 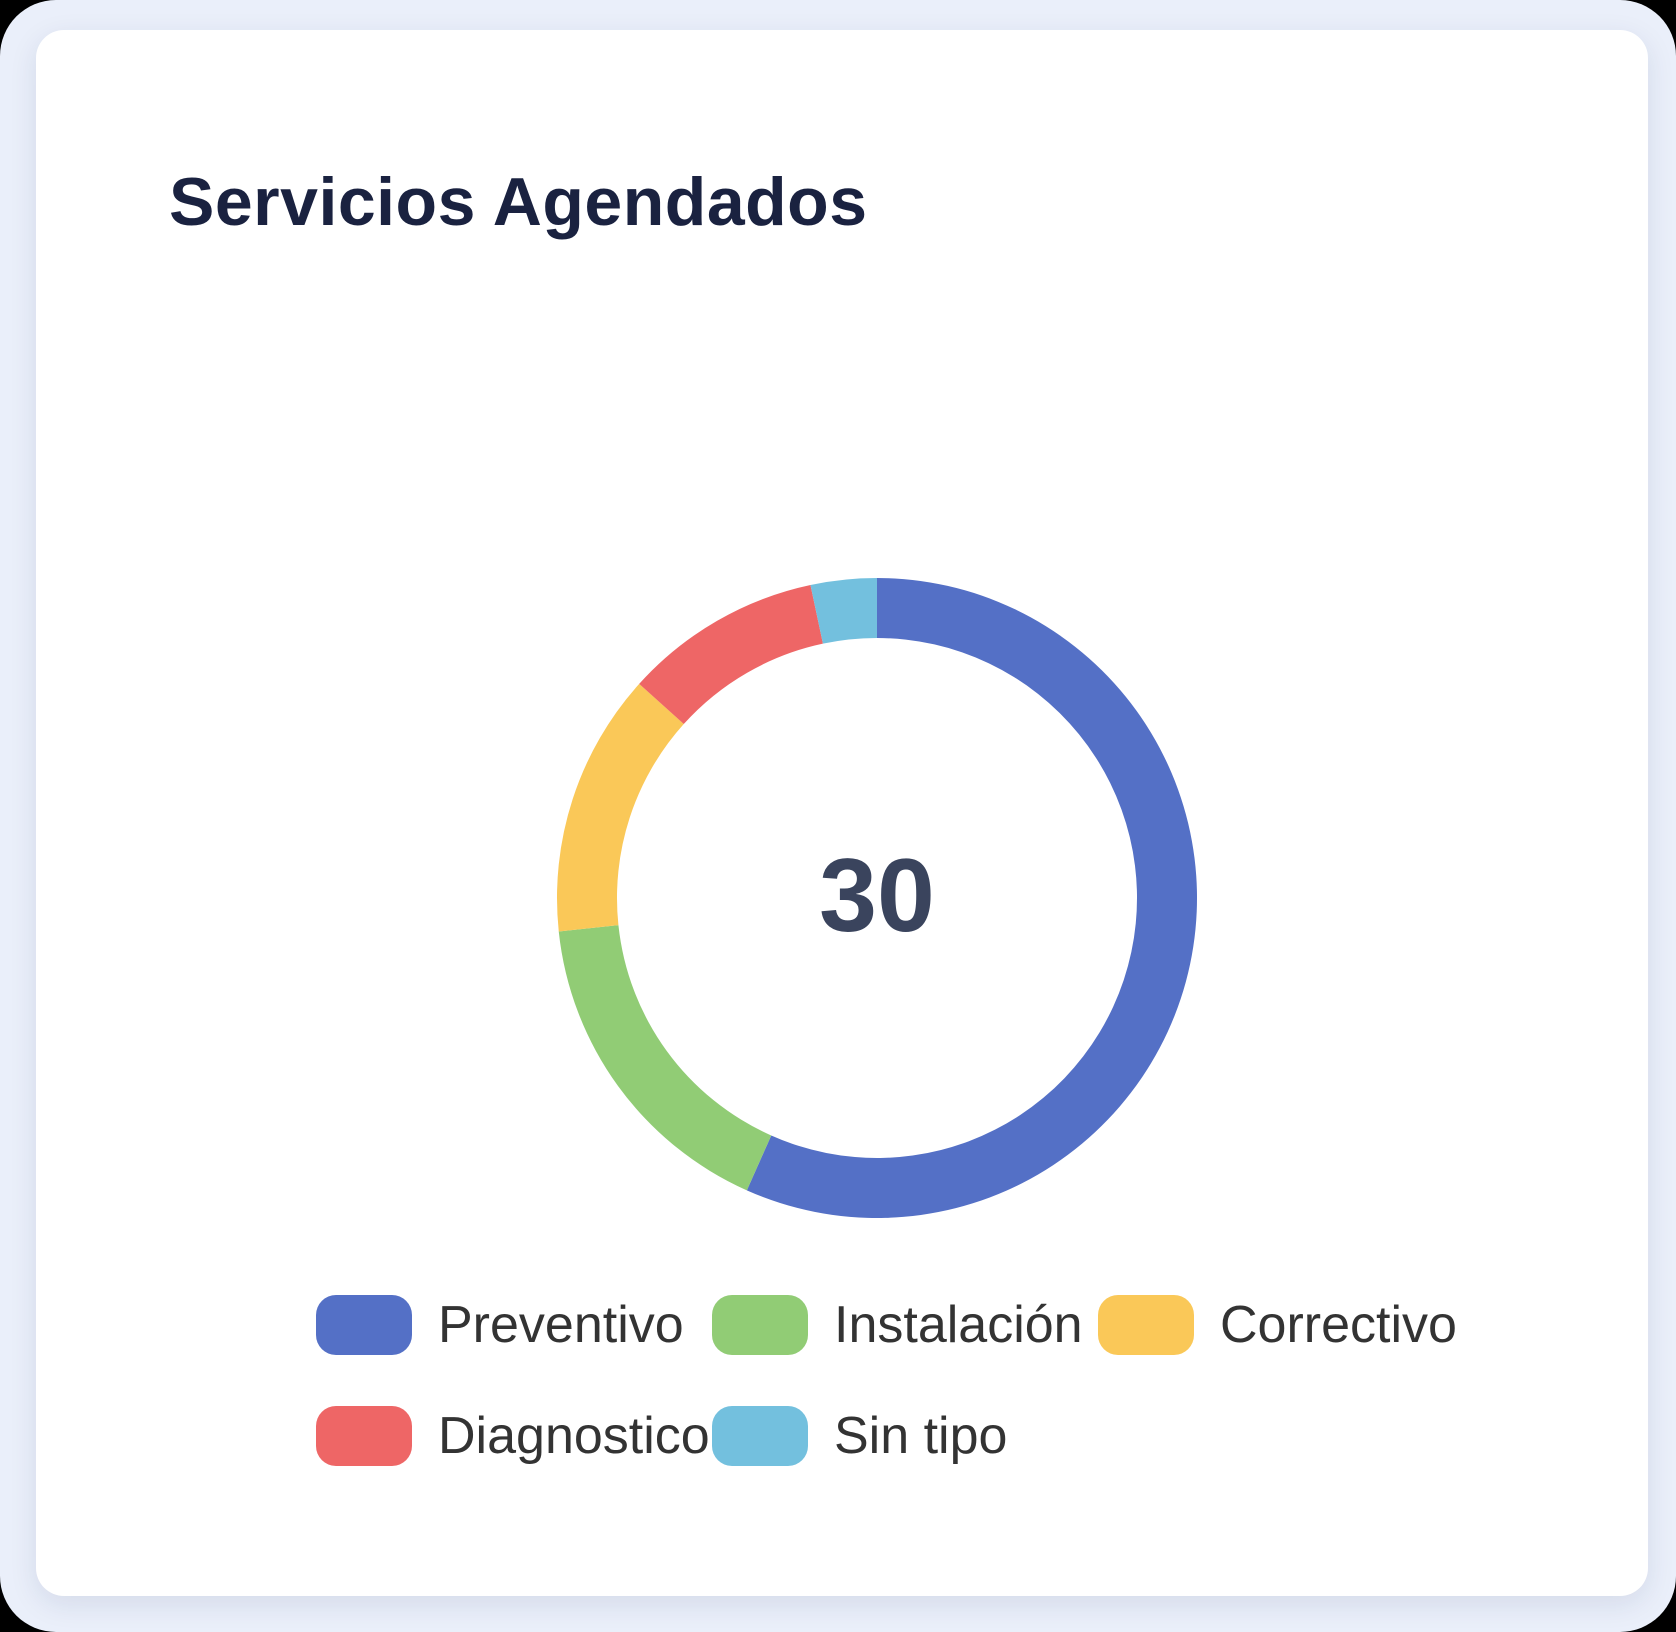 I want to click on donut-segment-diagnostico, so click(x=731, y=654).